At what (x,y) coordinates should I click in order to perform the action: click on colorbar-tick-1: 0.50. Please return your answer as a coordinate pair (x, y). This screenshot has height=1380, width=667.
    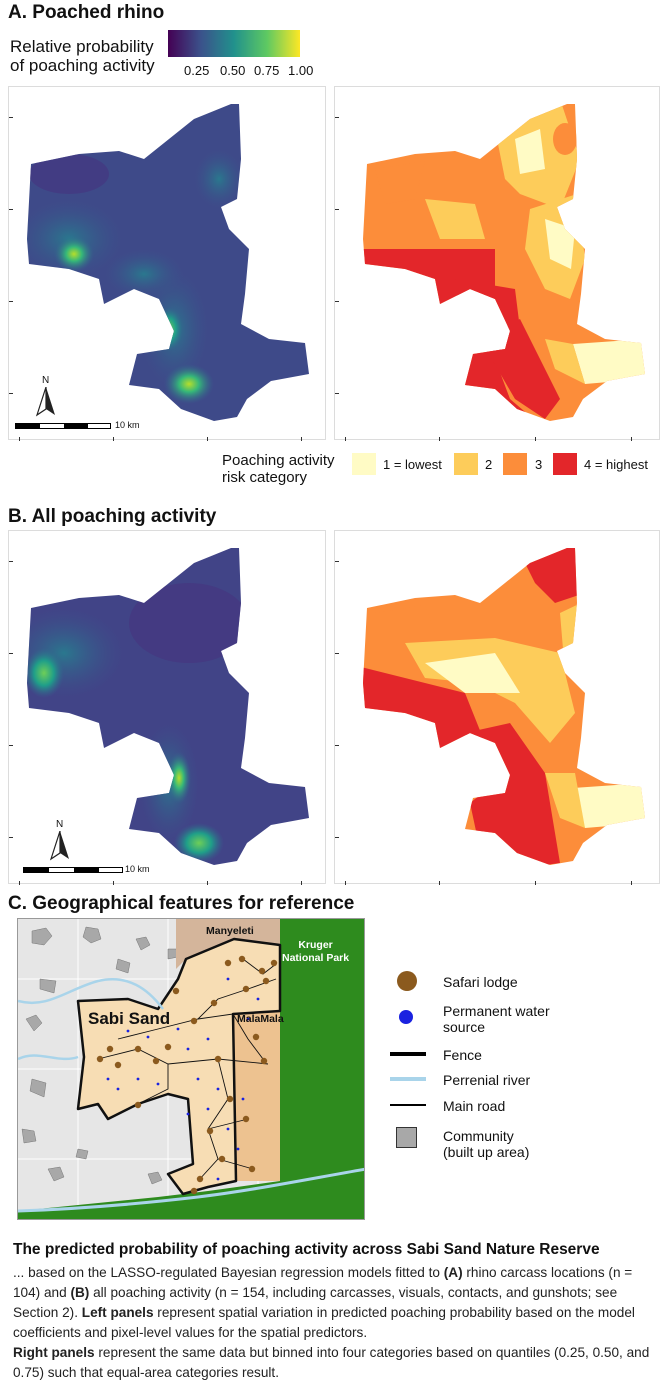
    Looking at the image, I should click on (233, 70).